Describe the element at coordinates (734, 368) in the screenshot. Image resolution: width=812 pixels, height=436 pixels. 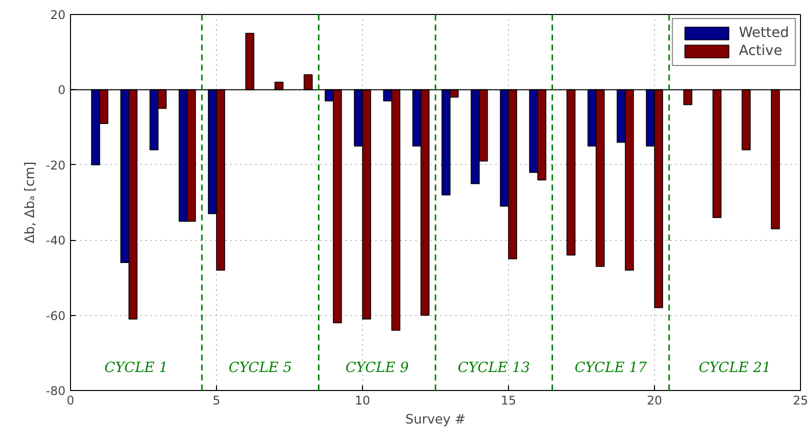
I see `annotation: CYCLE 21` at that location.